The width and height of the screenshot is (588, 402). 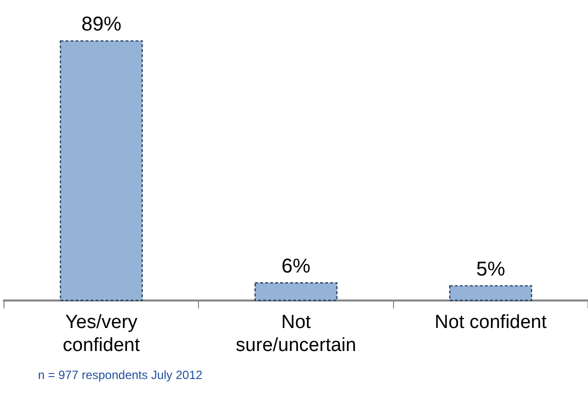 What do you see at coordinates (296, 334) in the screenshot?
I see `x-tick-label: Not sure/uncertain` at bounding box center [296, 334].